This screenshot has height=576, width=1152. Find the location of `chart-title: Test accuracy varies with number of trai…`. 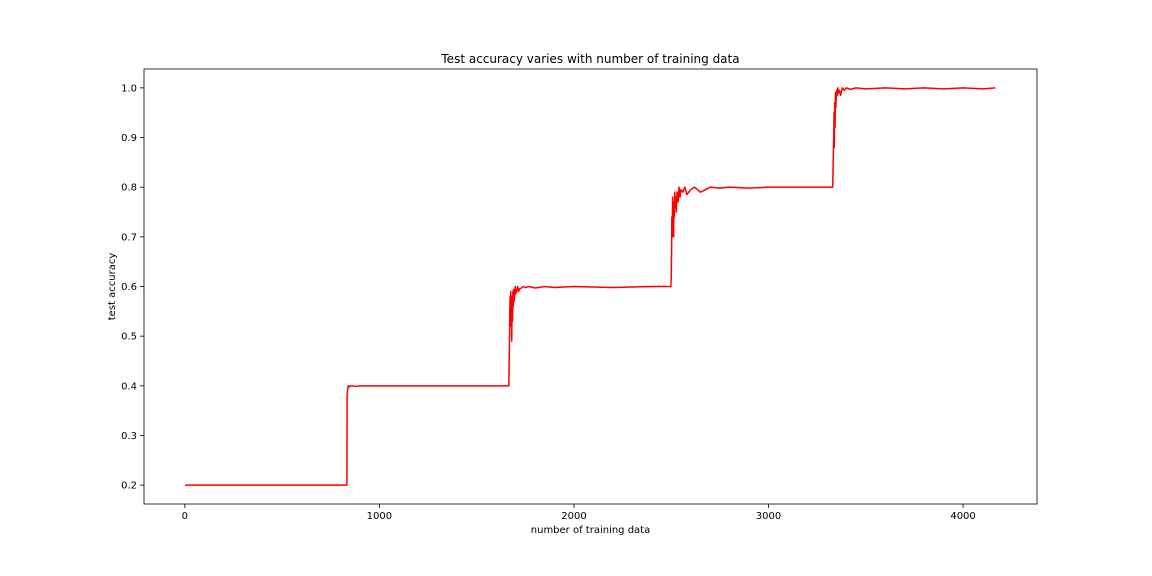

chart-title: Test accuracy varies with number of trai… is located at coordinates (589, 59).